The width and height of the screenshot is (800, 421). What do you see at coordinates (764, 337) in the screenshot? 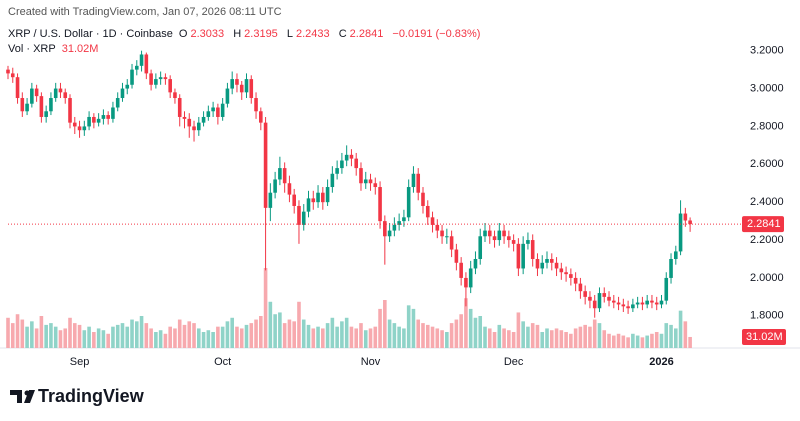
I see `volume-label: 31.02M` at bounding box center [764, 337].